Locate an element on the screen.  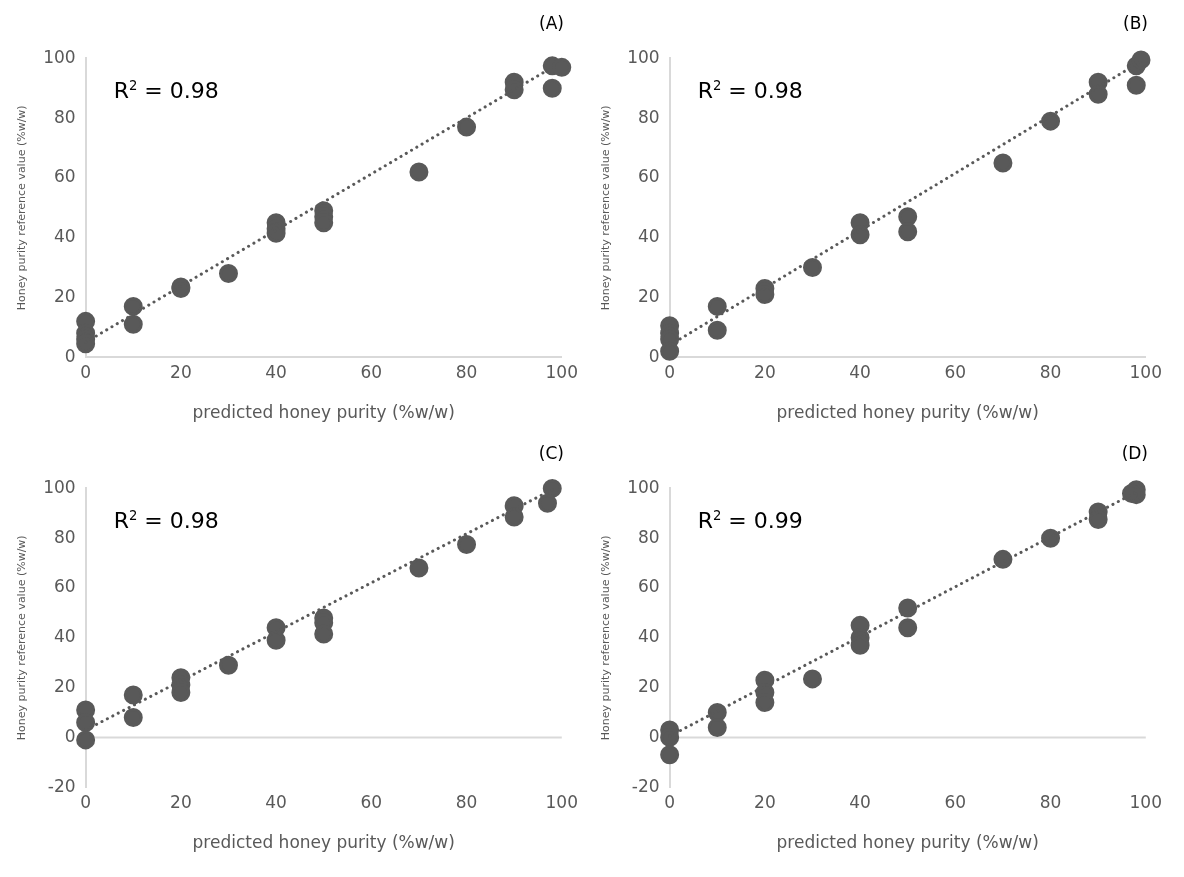
chart-title: (A) is located at coordinates (551, 22).